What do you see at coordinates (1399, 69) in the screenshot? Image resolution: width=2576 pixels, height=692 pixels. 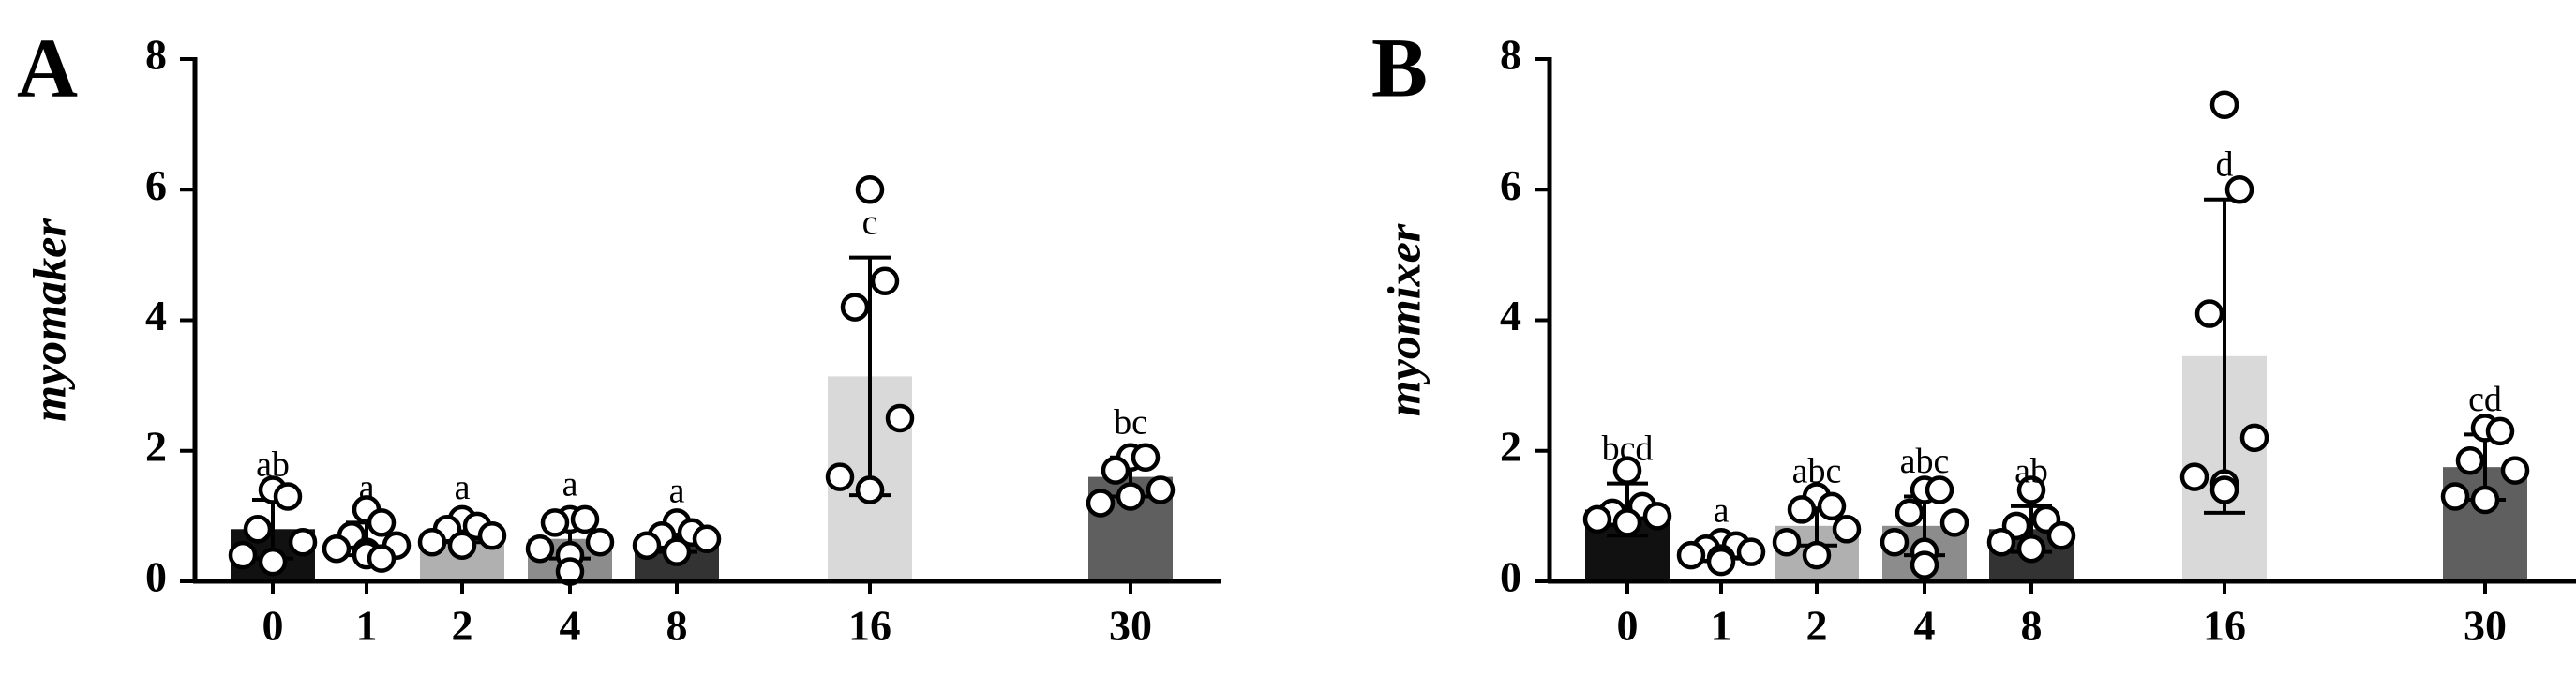 I see `panel-label: B` at bounding box center [1399, 69].